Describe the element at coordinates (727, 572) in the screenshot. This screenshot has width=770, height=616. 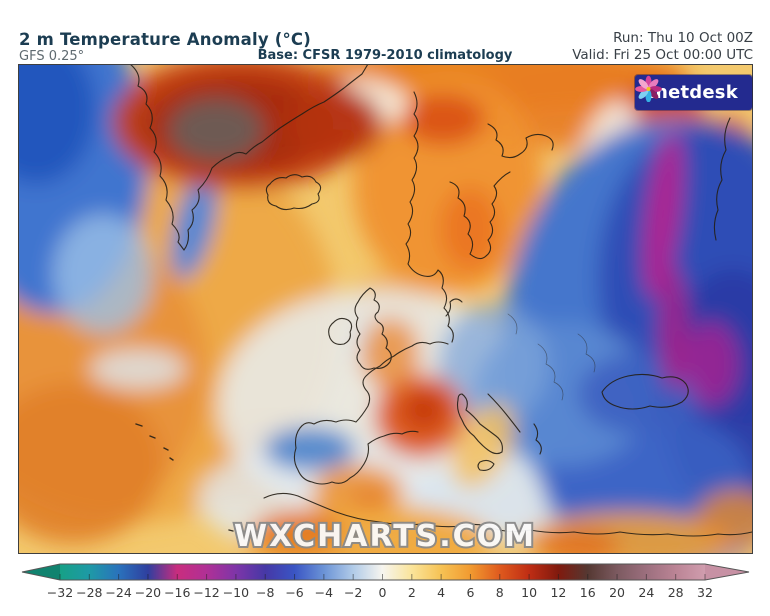
I see `colorbar-right-arrow` at that location.